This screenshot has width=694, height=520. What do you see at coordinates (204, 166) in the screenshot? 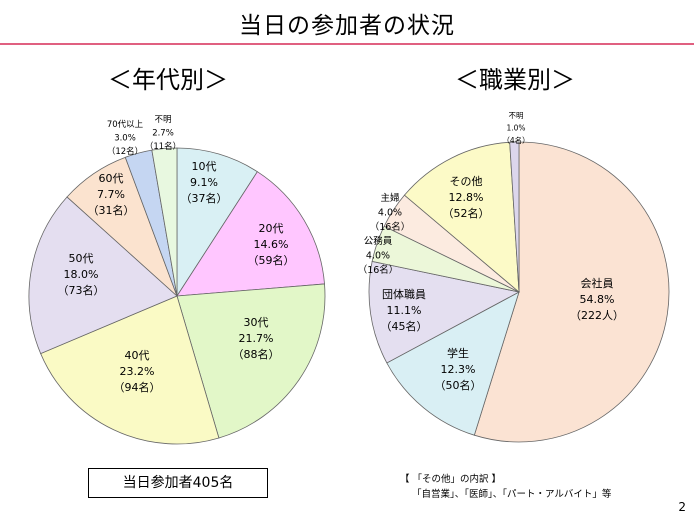
I see `slice-label: 10代` at bounding box center [204, 166].